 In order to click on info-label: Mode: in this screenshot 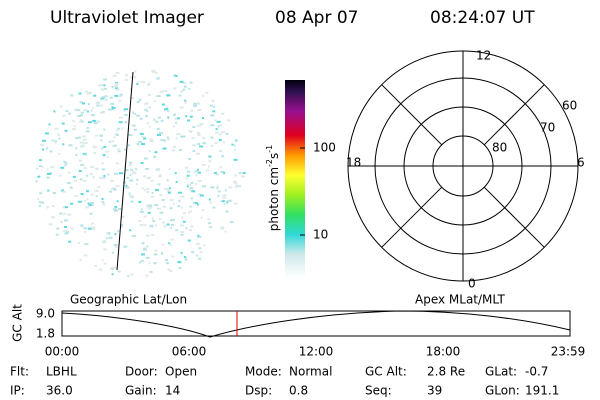, I will do `click(263, 372)`.